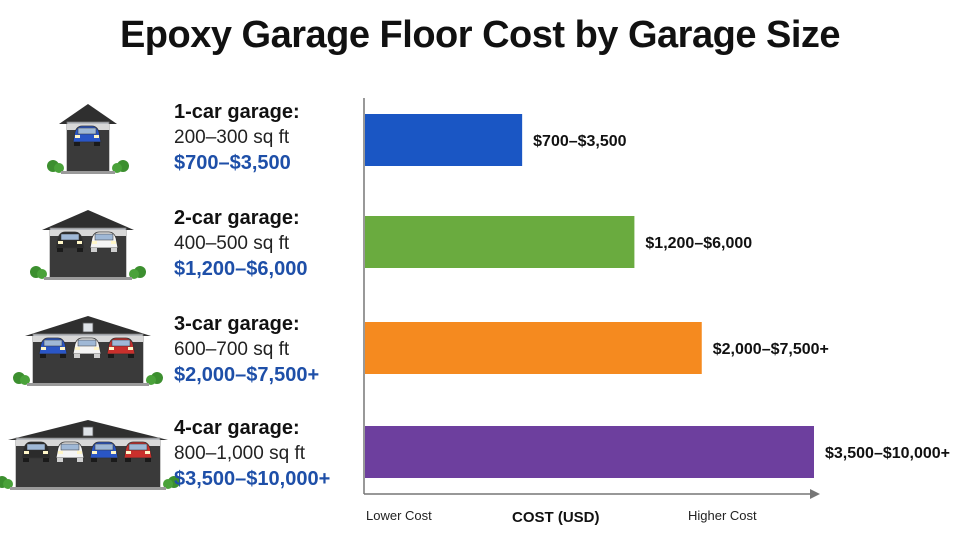 This screenshot has height=540, width=960. I want to click on bar-data-label: $1,200–$6,000, so click(698, 243).